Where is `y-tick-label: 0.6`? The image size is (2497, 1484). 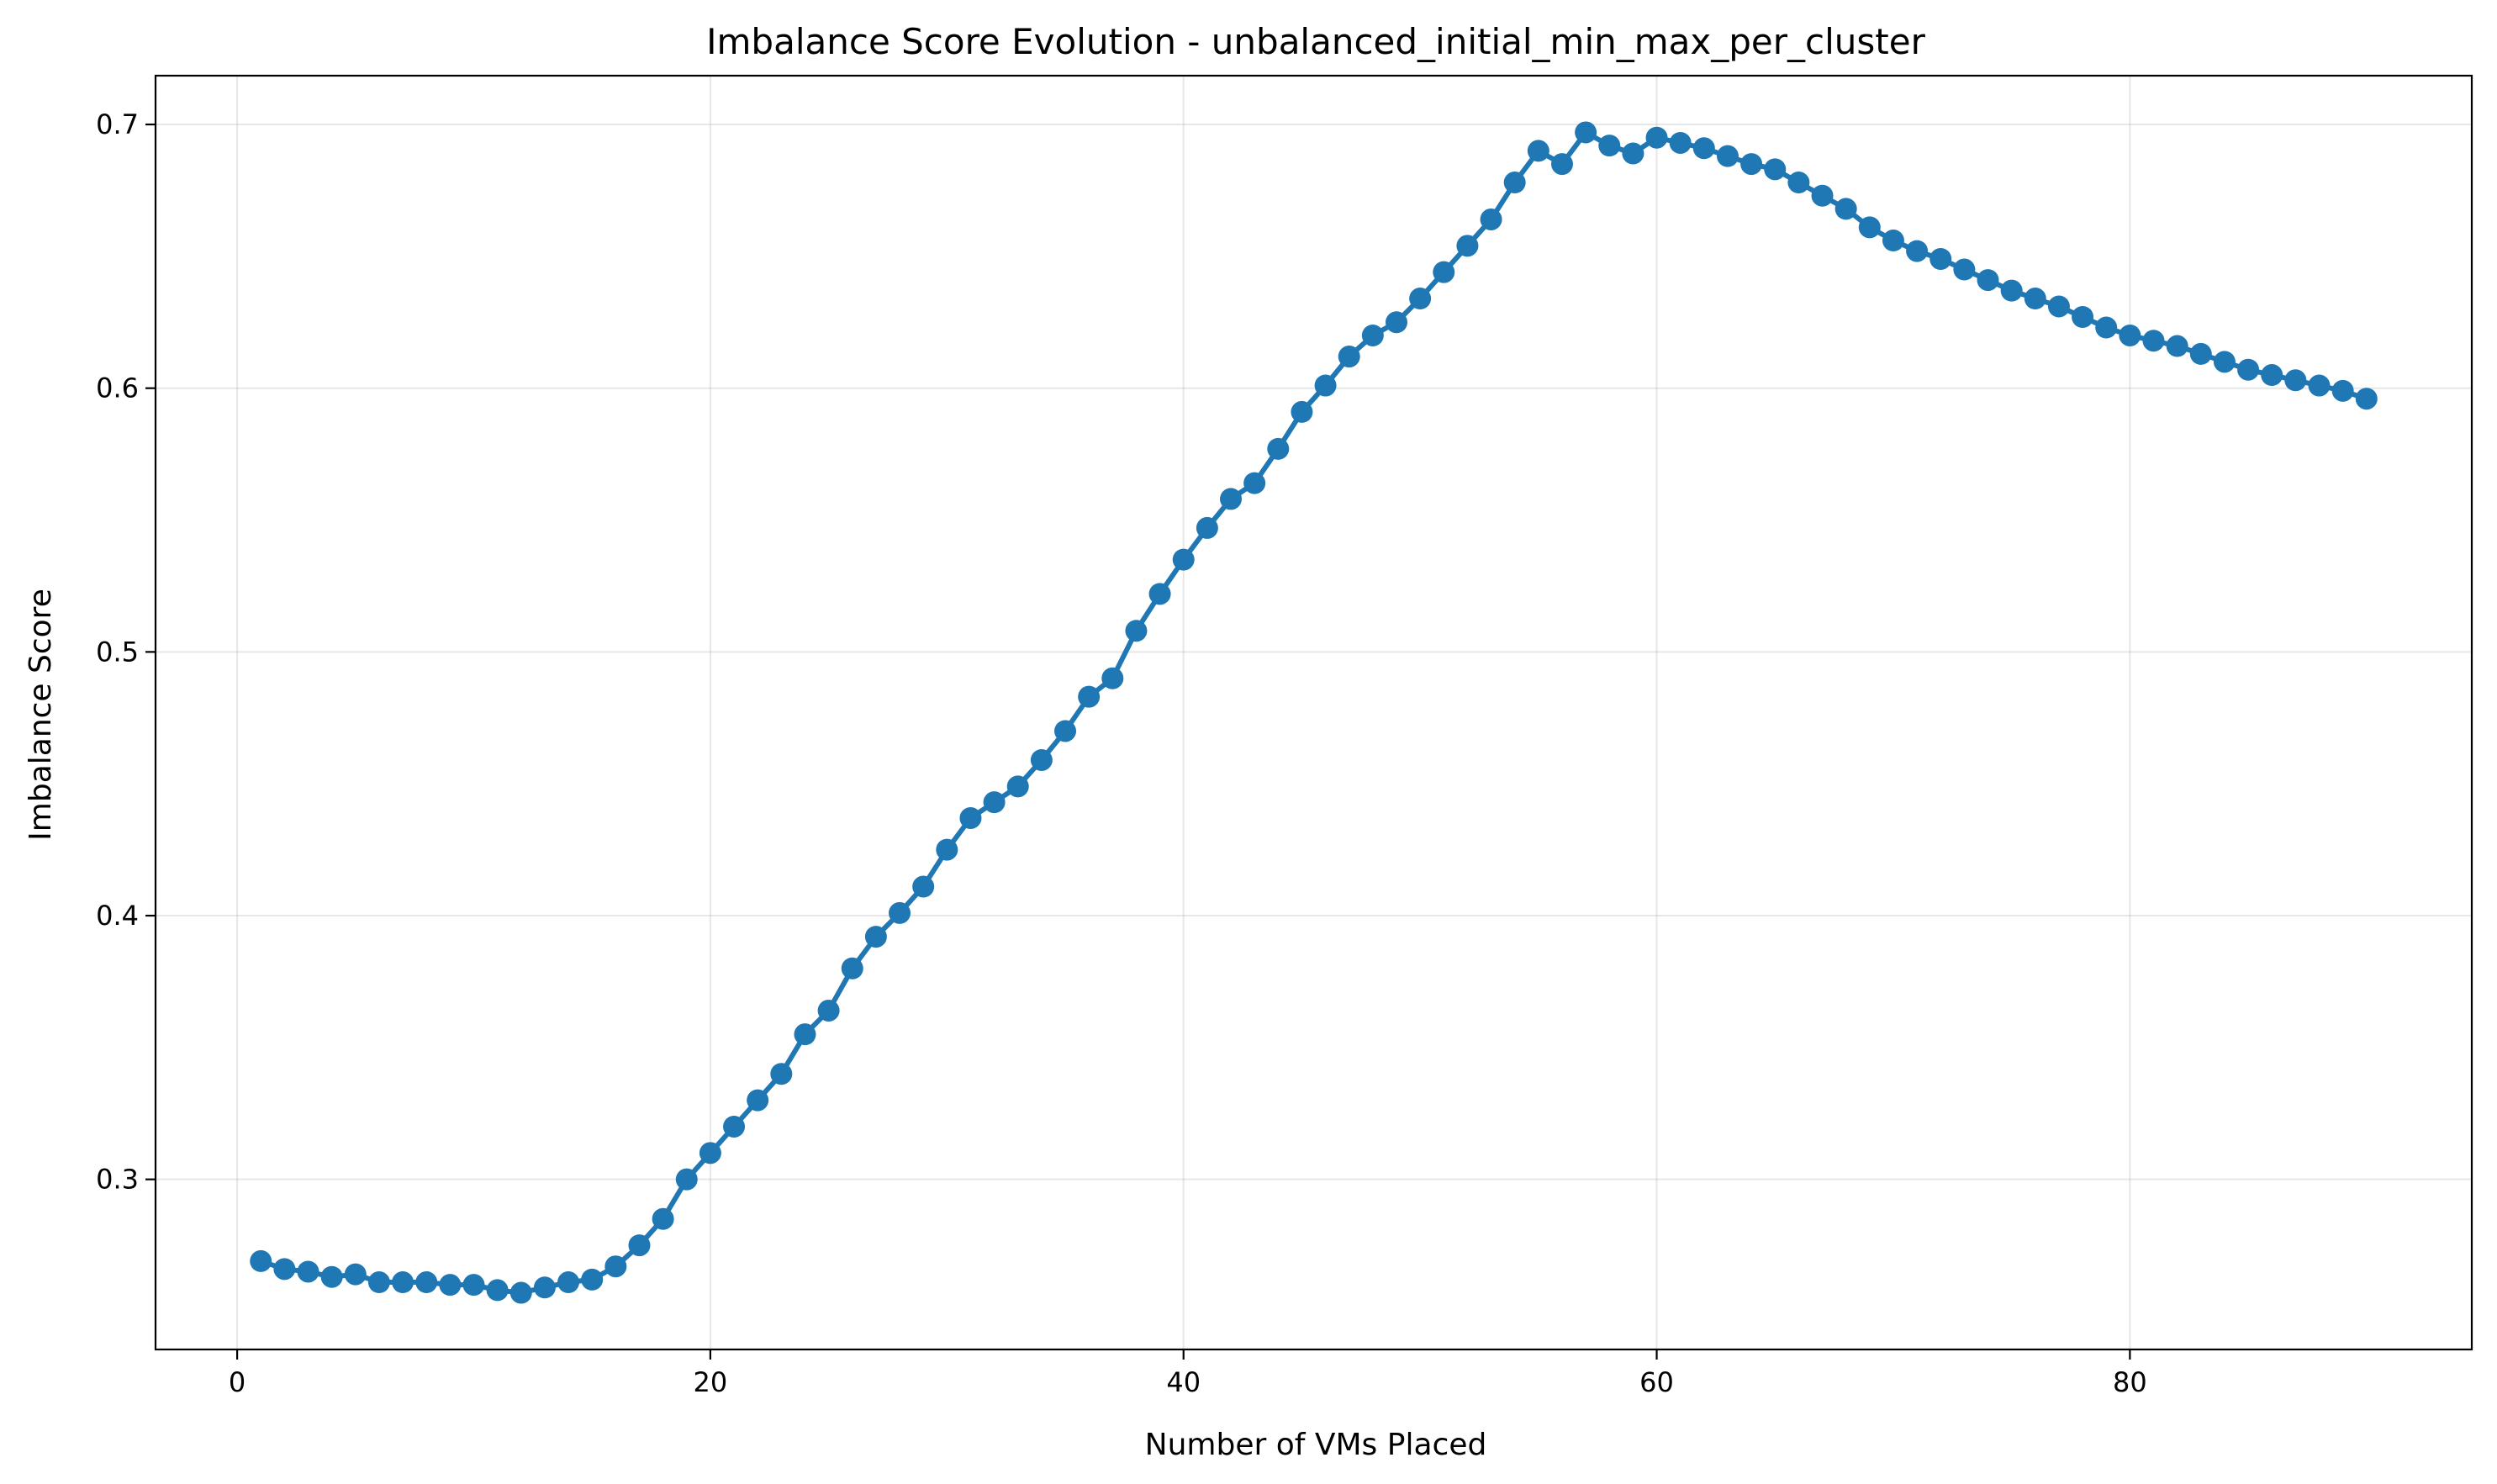
y-tick-label: 0.6 is located at coordinates (117, 388).